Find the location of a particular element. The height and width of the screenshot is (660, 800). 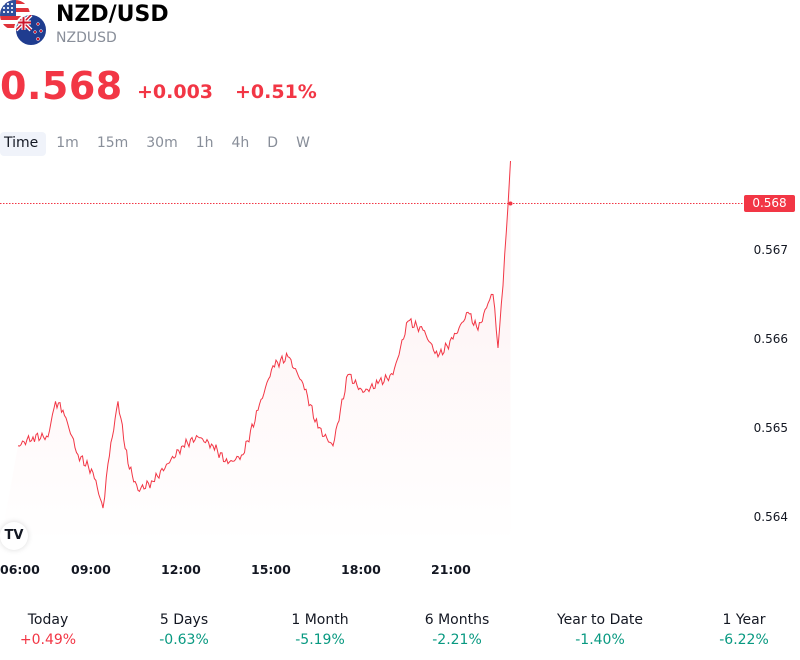

tab-30m: 30m is located at coordinates (162, 143).